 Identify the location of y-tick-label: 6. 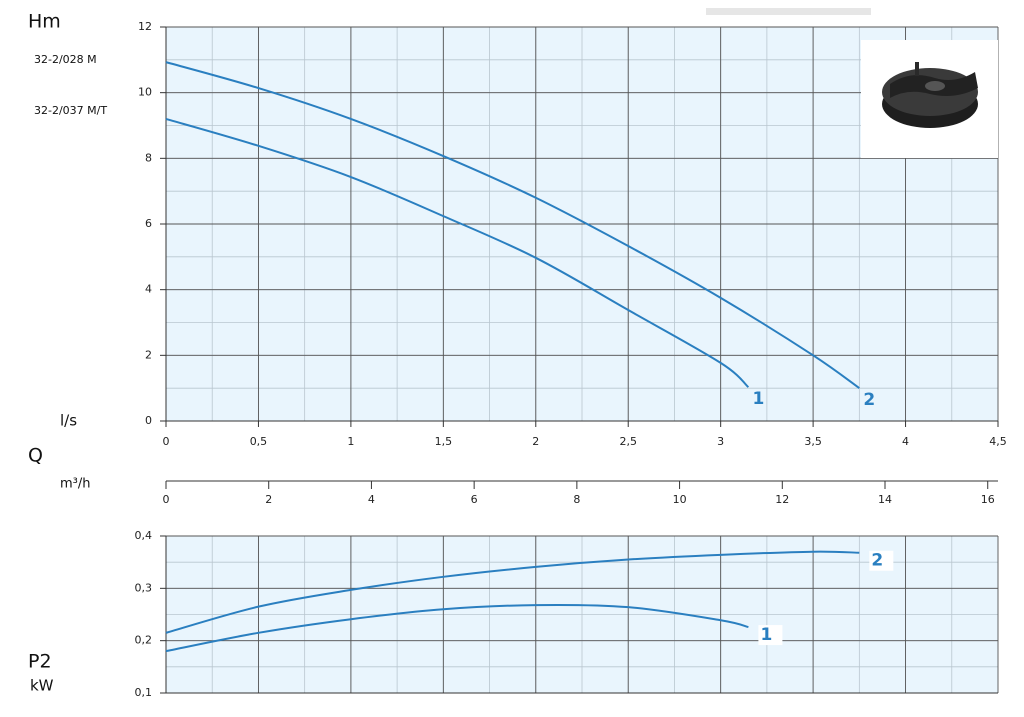
(148, 223).